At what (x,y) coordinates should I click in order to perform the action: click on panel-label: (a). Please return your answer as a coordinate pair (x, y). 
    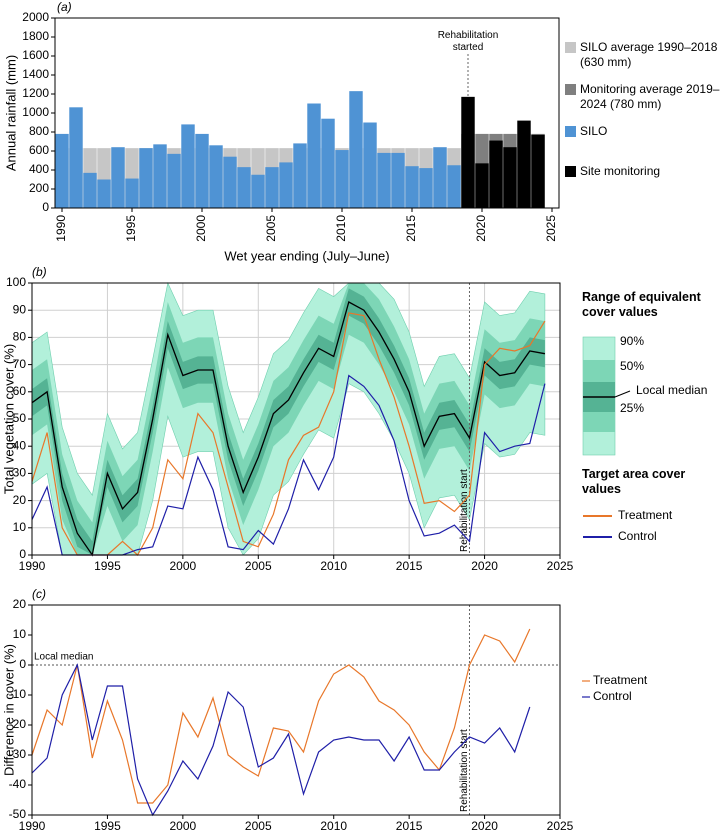
    Looking at the image, I should click on (64, 7).